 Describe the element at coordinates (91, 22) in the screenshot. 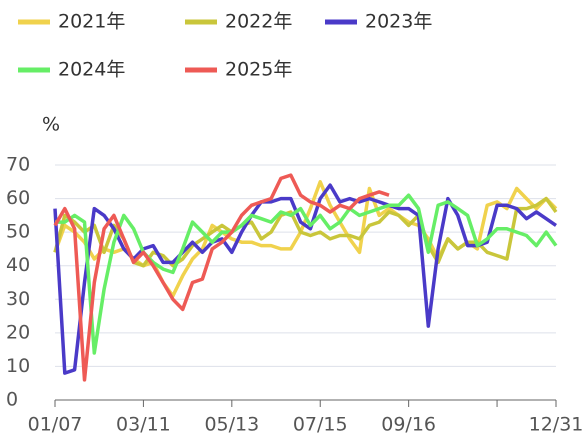

I see `legend-label: 2021年` at that location.